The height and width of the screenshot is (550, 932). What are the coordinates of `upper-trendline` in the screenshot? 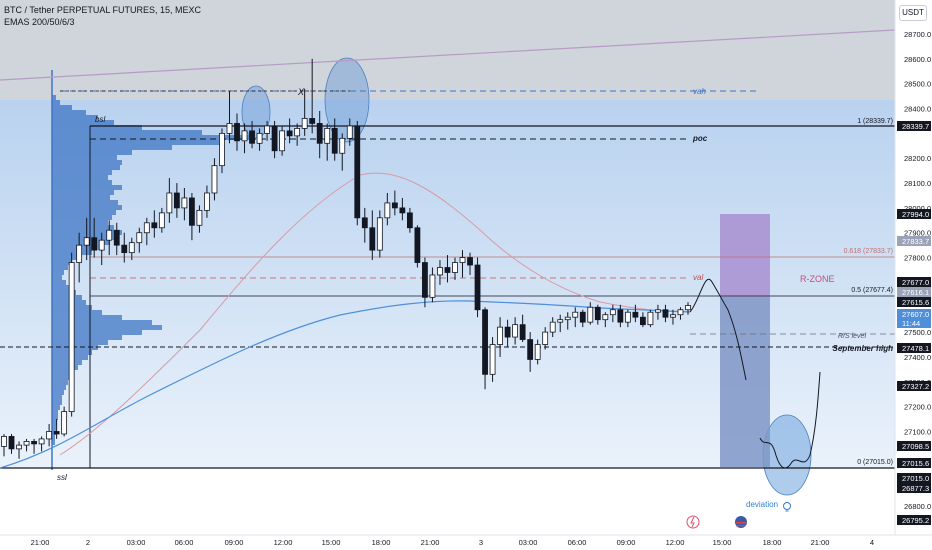 It's located at (448, 55).